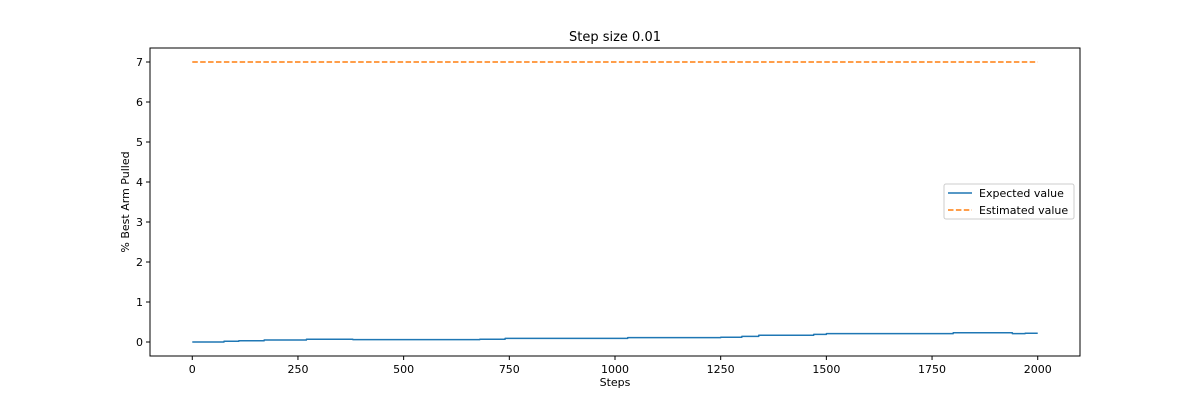  Describe the element at coordinates (403, 369) in the screenshot. I see `x-tick-label: 500` at that location.